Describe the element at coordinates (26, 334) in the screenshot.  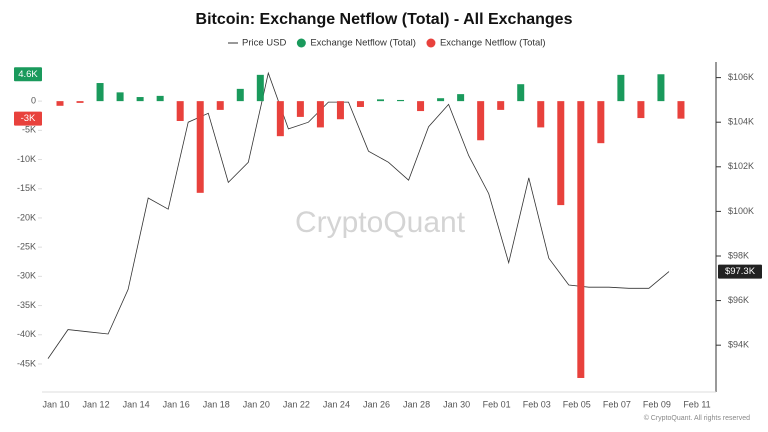
I see `y-tick-label: -40K` at that location.